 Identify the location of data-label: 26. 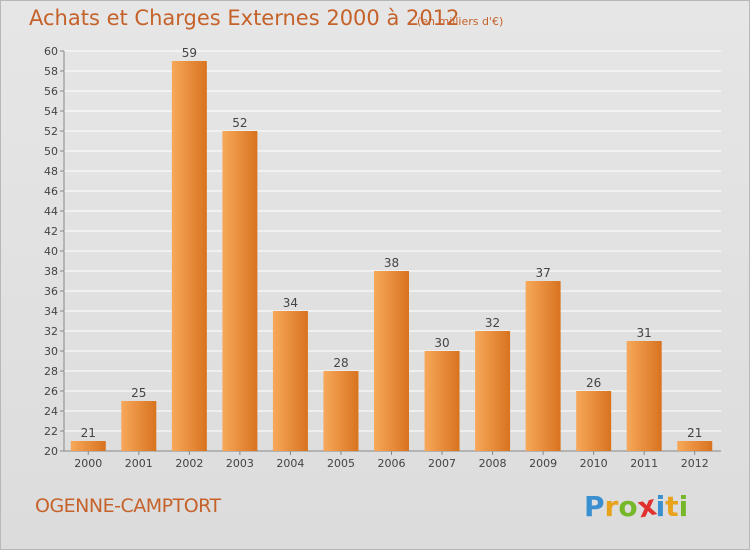
(593, 383).